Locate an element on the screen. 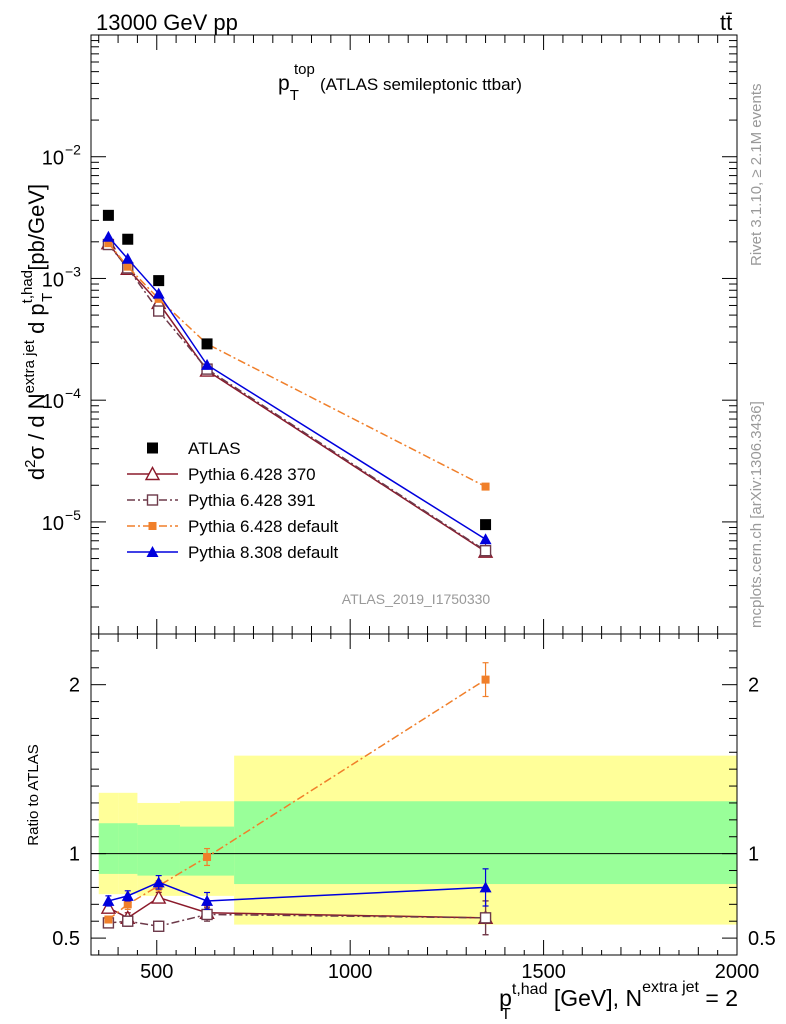 Image resolution: width=786 pixels, height=1024 pixels. xlabel-main: p is located at coordinates (505, 998).